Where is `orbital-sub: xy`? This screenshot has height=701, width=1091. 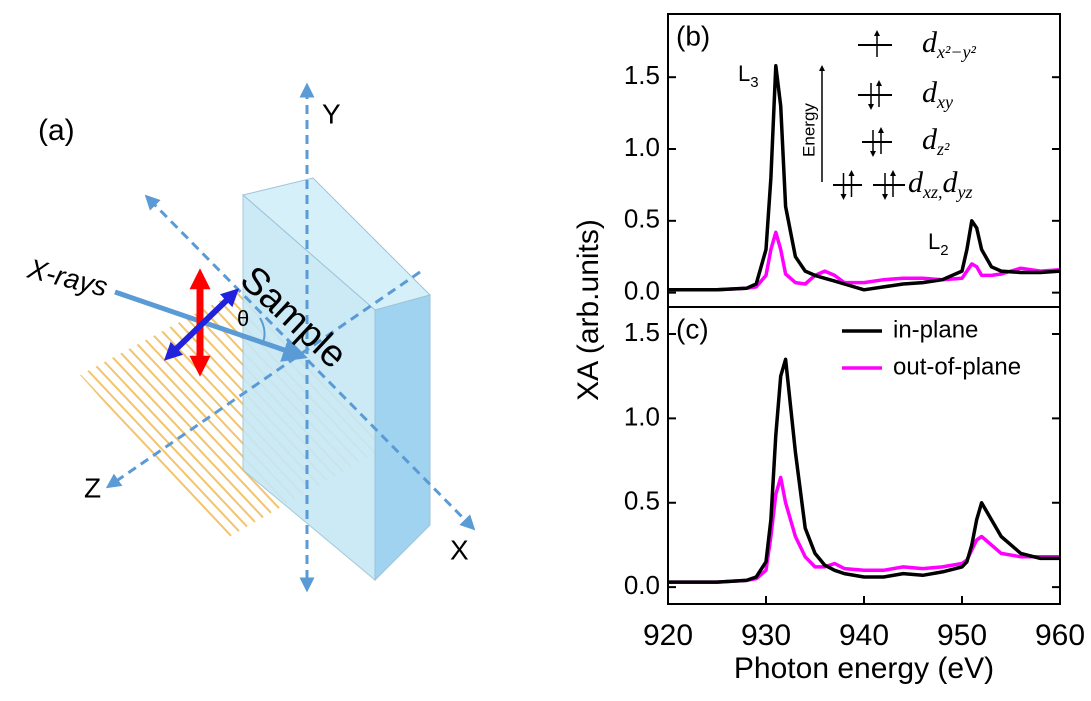 orbital-sub: xy is located at coordinates (944, 102).